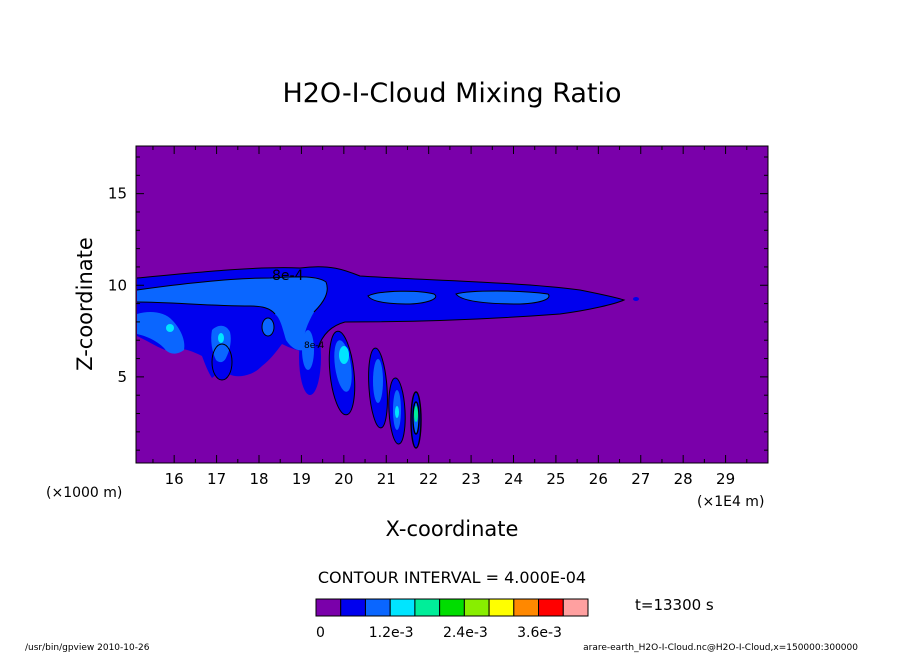  I want to click on x-tick-label: 17, so click(216, 479).